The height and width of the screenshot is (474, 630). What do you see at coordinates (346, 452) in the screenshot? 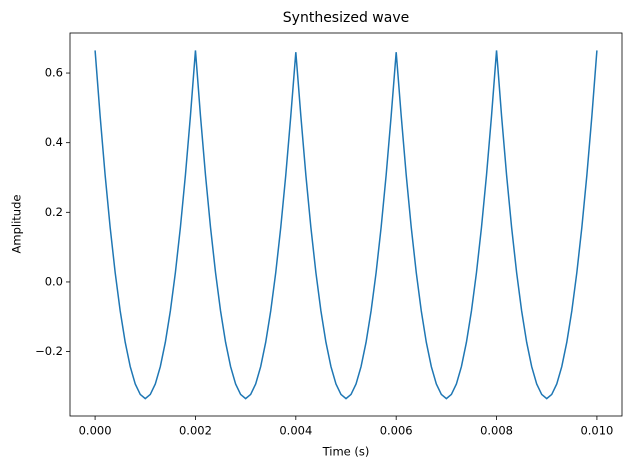
I see `x-axis-label: Time (s)` at bounding box center [346, 452].